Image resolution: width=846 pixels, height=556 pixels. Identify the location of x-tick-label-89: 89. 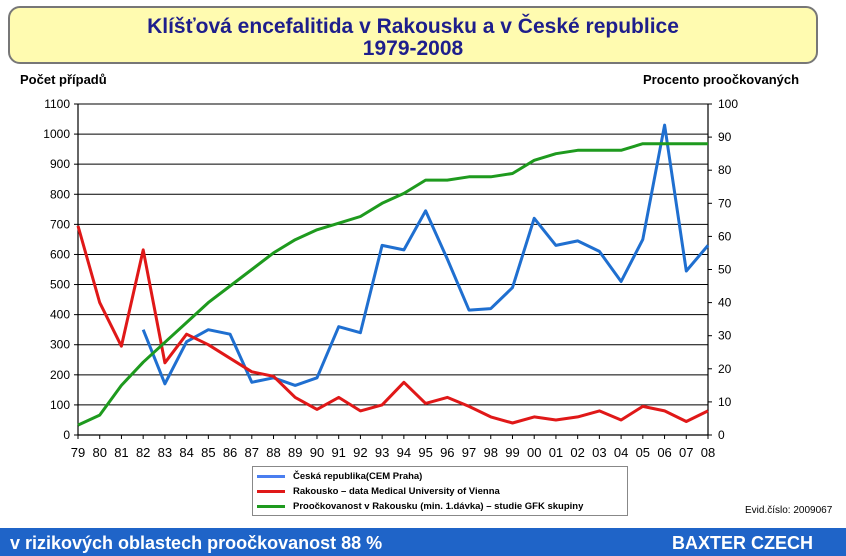
(295, 452).